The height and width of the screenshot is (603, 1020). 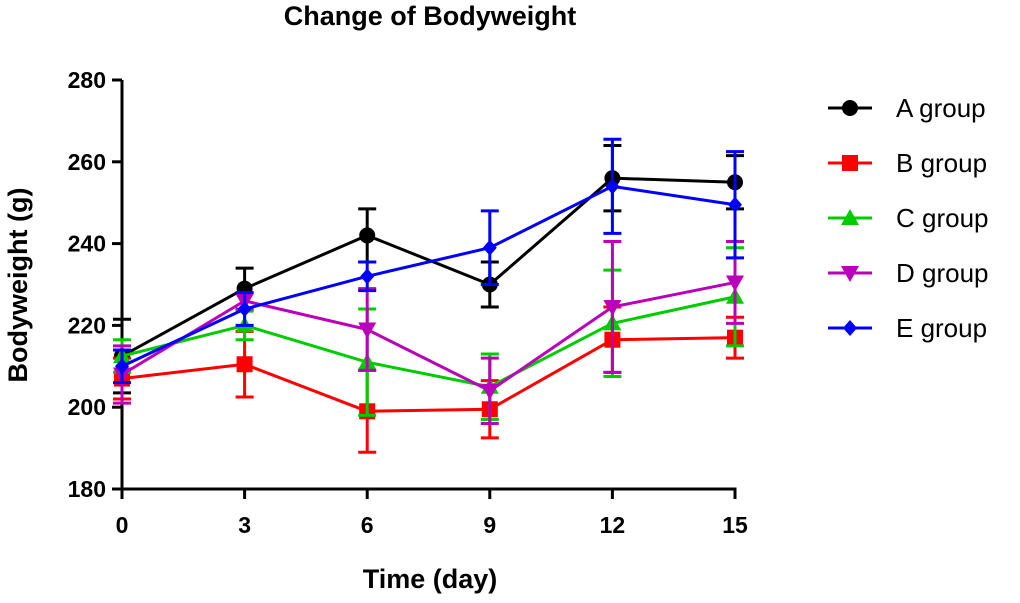 What do you see at coordinates (430, 579) in the screenshot?
I see `x-axis-label: Time (day)` at bounding box center [430, 579].